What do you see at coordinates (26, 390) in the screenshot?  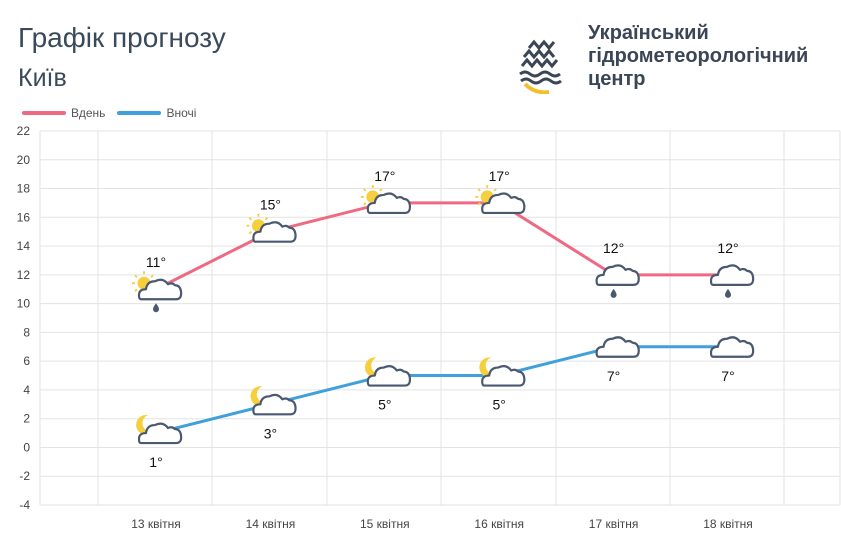 I see `y-tick-label: 4` at bounding box center [26, 390].